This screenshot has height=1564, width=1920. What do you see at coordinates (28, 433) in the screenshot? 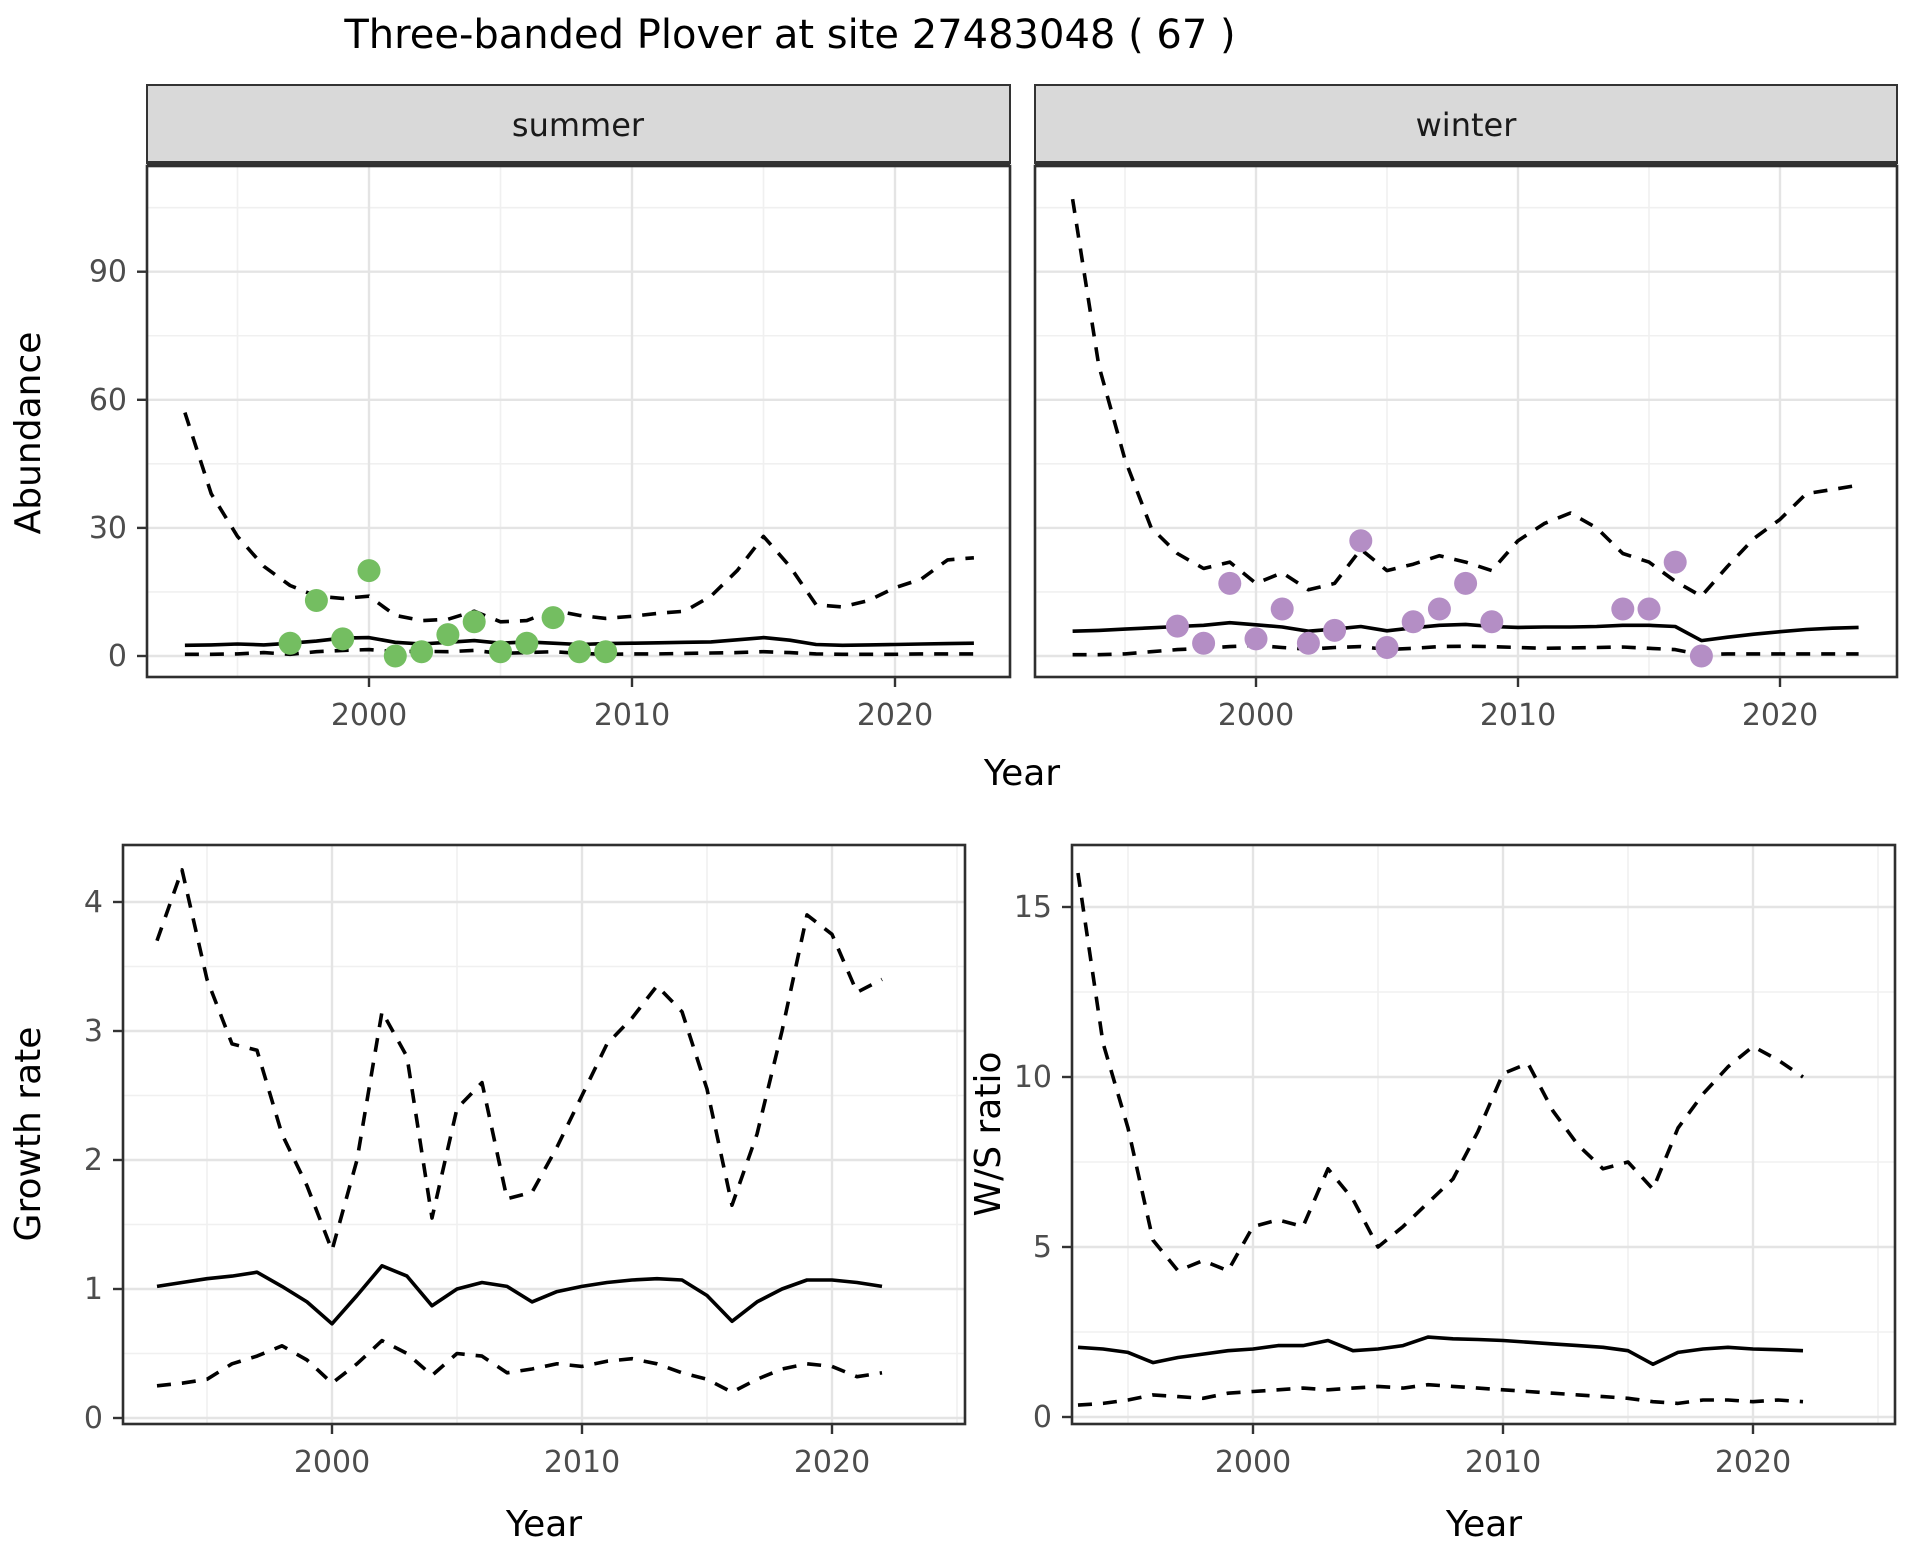
I see `y-axis-title-abundance: Abundance` at bounding box center [28, 433].